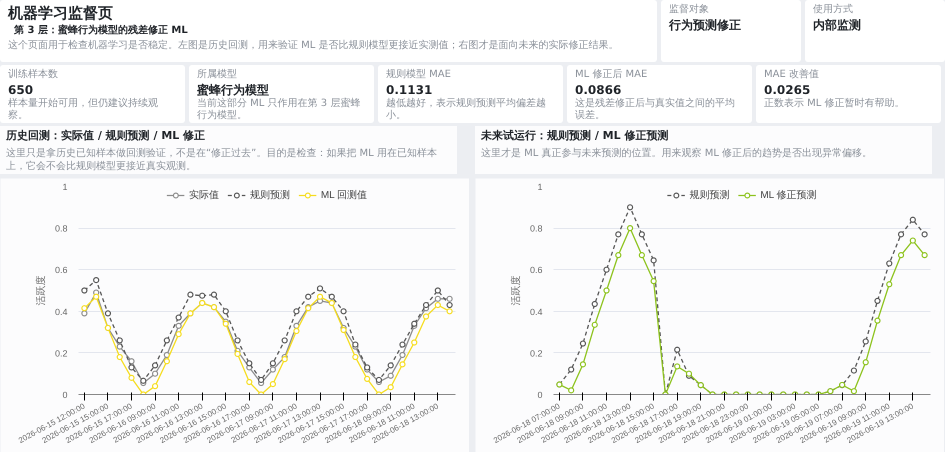 Image resolution: width=945 pixels, height=457 pixels. Describe the element at coordinates (705, 25) in the screenshot. I see `text: 行为预测修正` at that location.